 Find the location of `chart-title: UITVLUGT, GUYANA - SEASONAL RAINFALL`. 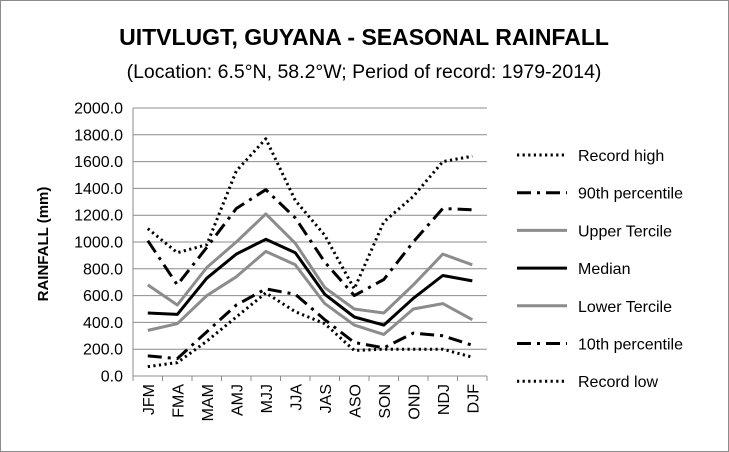

chart-title: UITVLUGT, GUYANA - SEASONAL RAINFALL is located at coordinates (364, 37).